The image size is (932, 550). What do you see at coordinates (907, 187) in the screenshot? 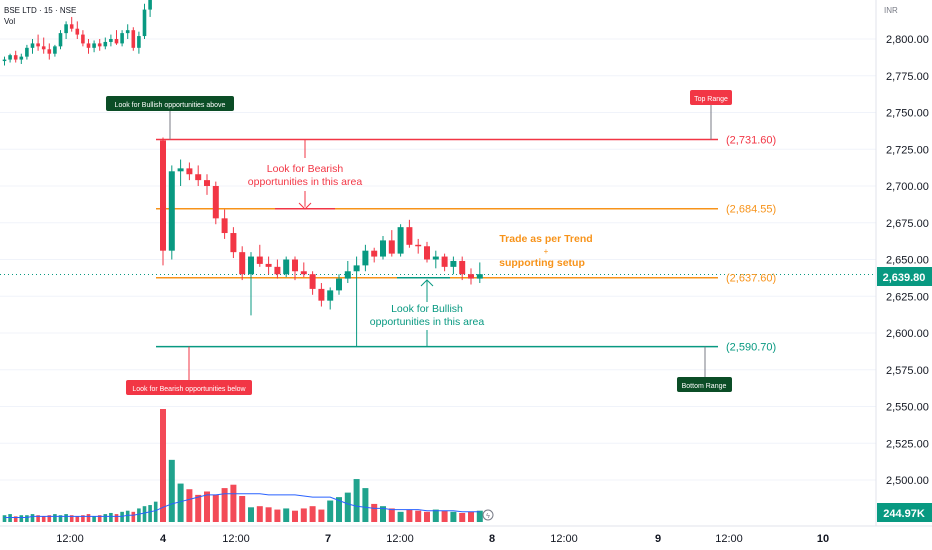
I see `price-tick-label: 2,700.00` at bounding box center [907, 187].